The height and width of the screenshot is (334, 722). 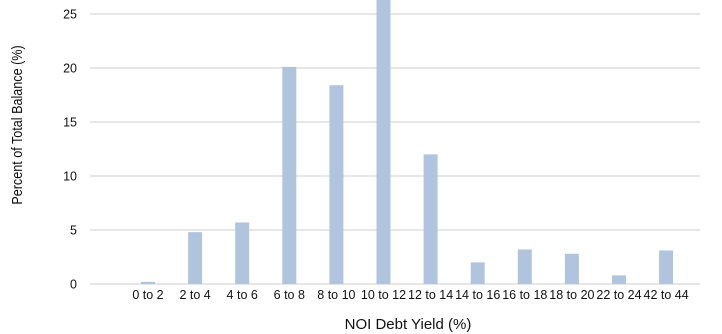 What do you see at coordinates (524, 295) in the screenshot?
I see `x-tick-label: 16 to 18` at bounding box center [524, 295].